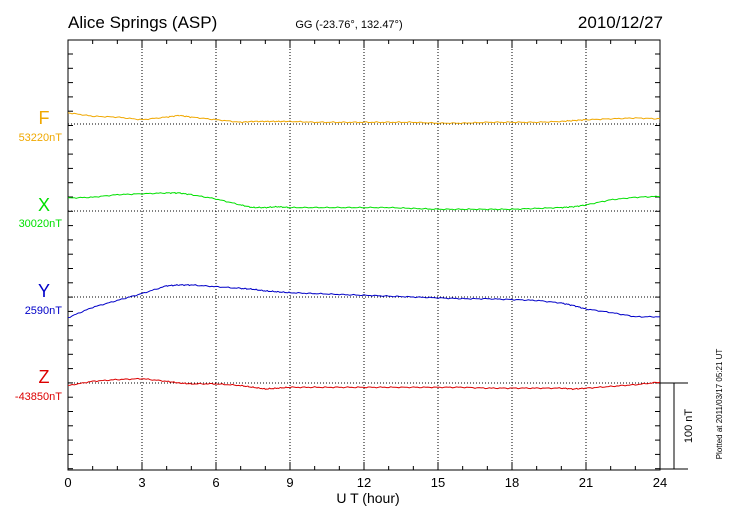  I want to click on plot-date: 2010/12/27, so click(620, 22).